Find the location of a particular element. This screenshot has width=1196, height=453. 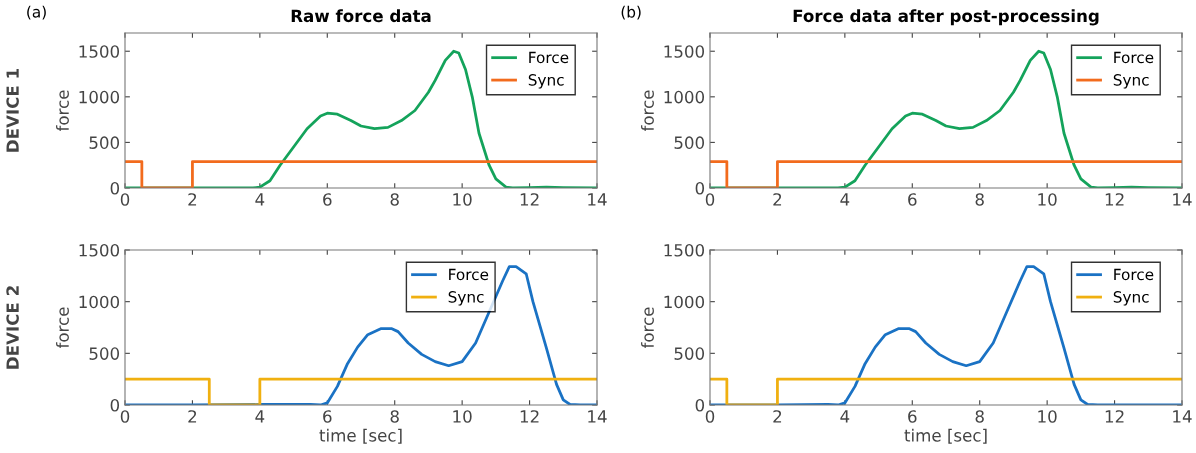

text: (a) is located at coordinates (36, 12).